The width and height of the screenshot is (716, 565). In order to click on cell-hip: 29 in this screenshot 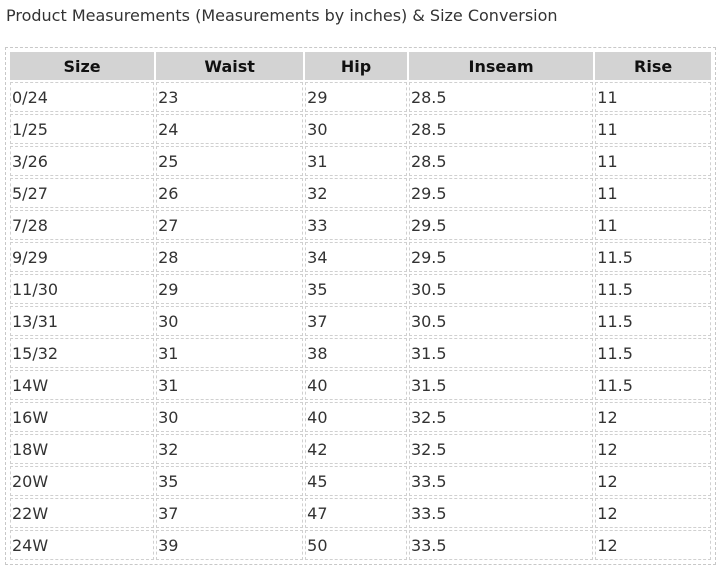, I will do `click(356, 97)`.